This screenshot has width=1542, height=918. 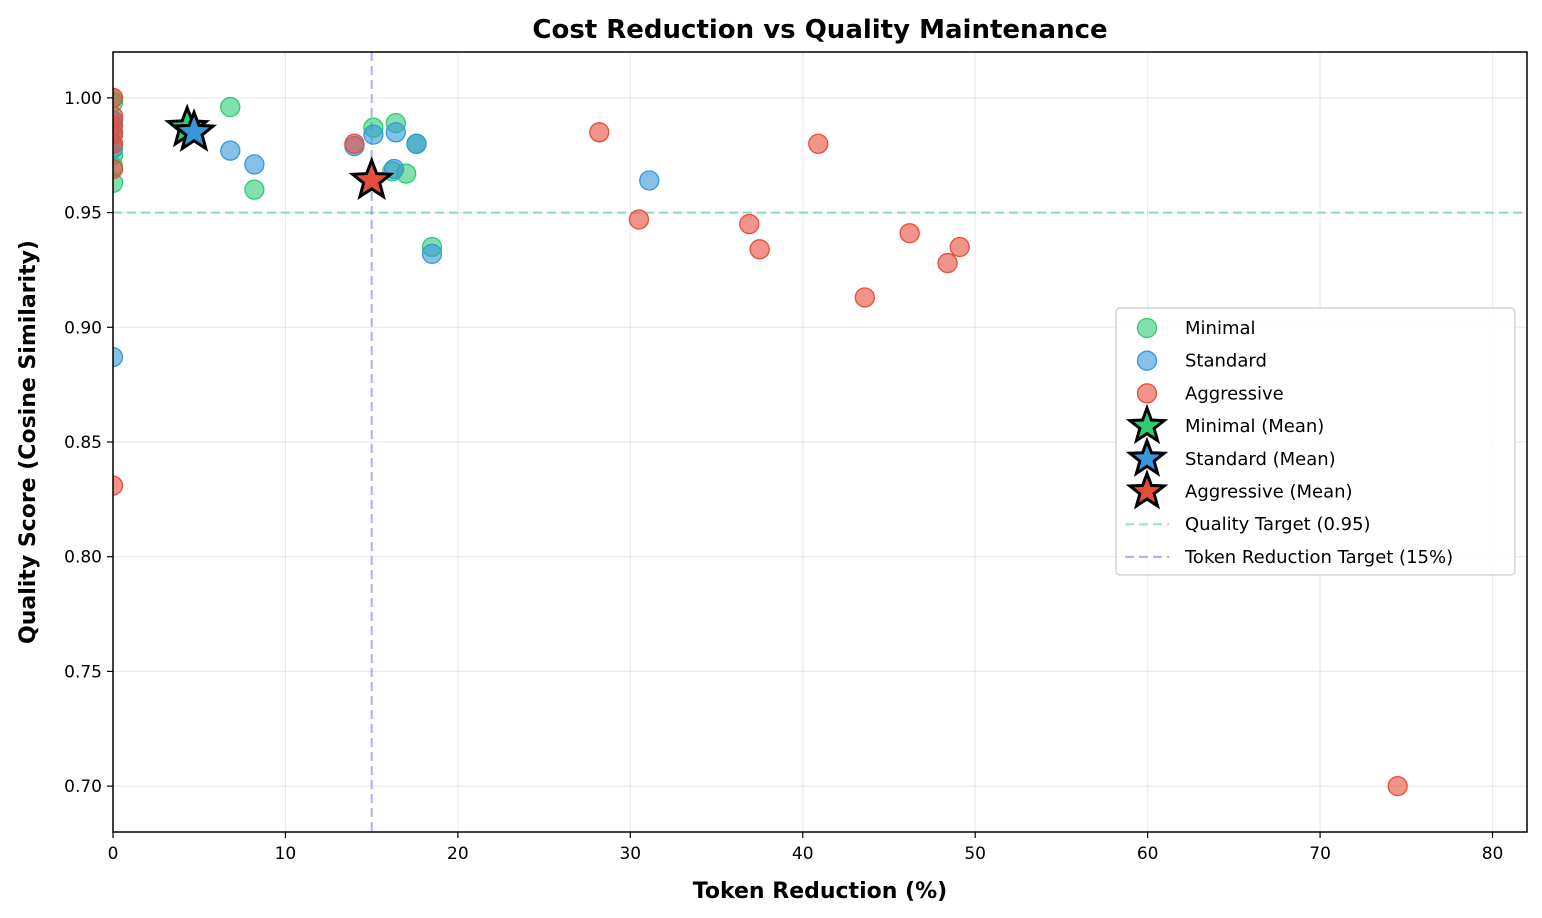 I want to click on chart-title: Cost Reduction vs Quality Maintenance, so click(x=819, y=30).